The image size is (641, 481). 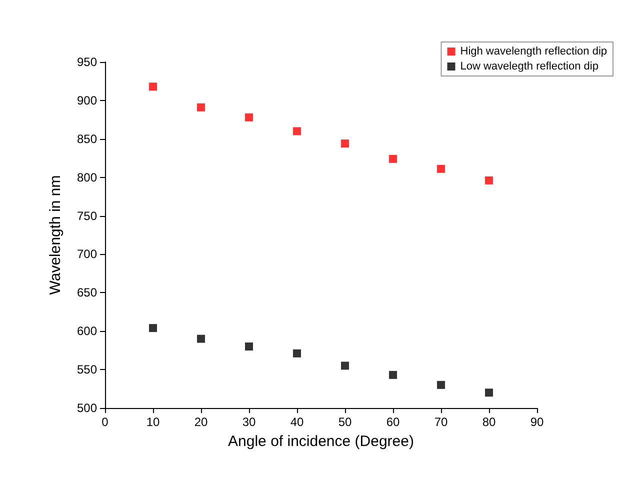 I want to click on y-axis-title: Wavelength in nm, so click(x=55, y=235).